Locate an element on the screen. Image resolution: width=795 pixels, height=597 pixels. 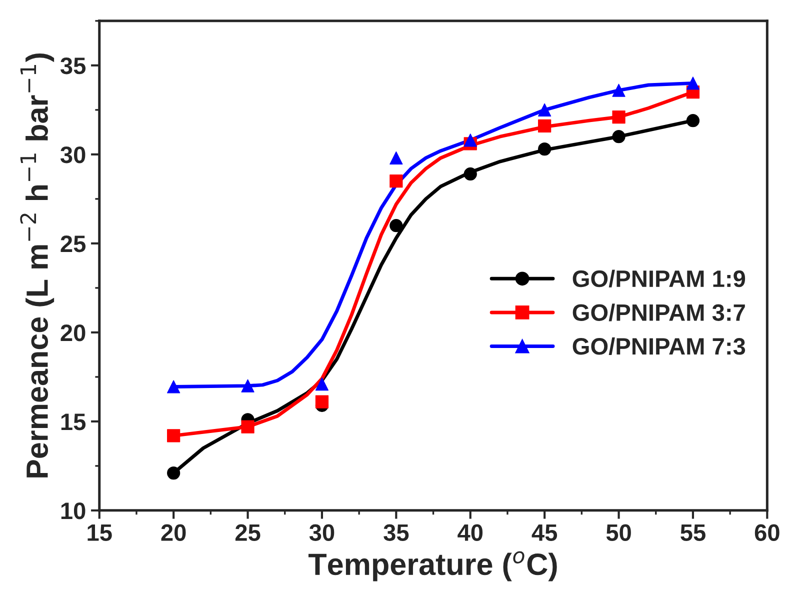
x-tick-label: 30 is located at coordinates (321, 533).